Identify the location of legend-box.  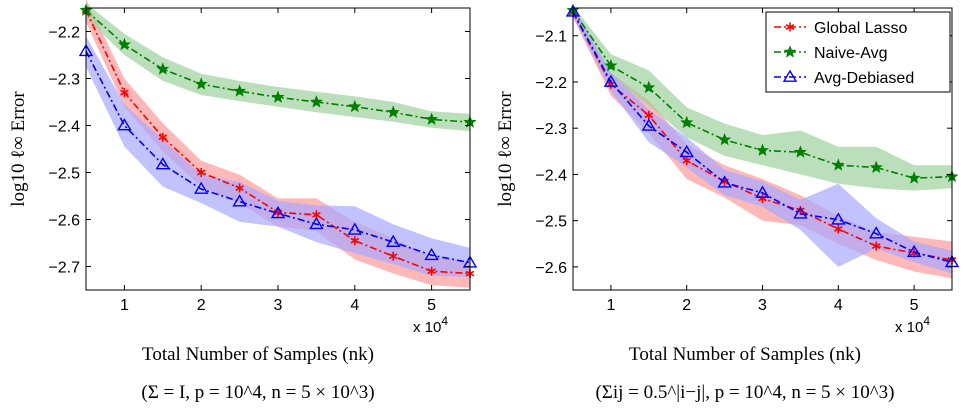
(858, 52).